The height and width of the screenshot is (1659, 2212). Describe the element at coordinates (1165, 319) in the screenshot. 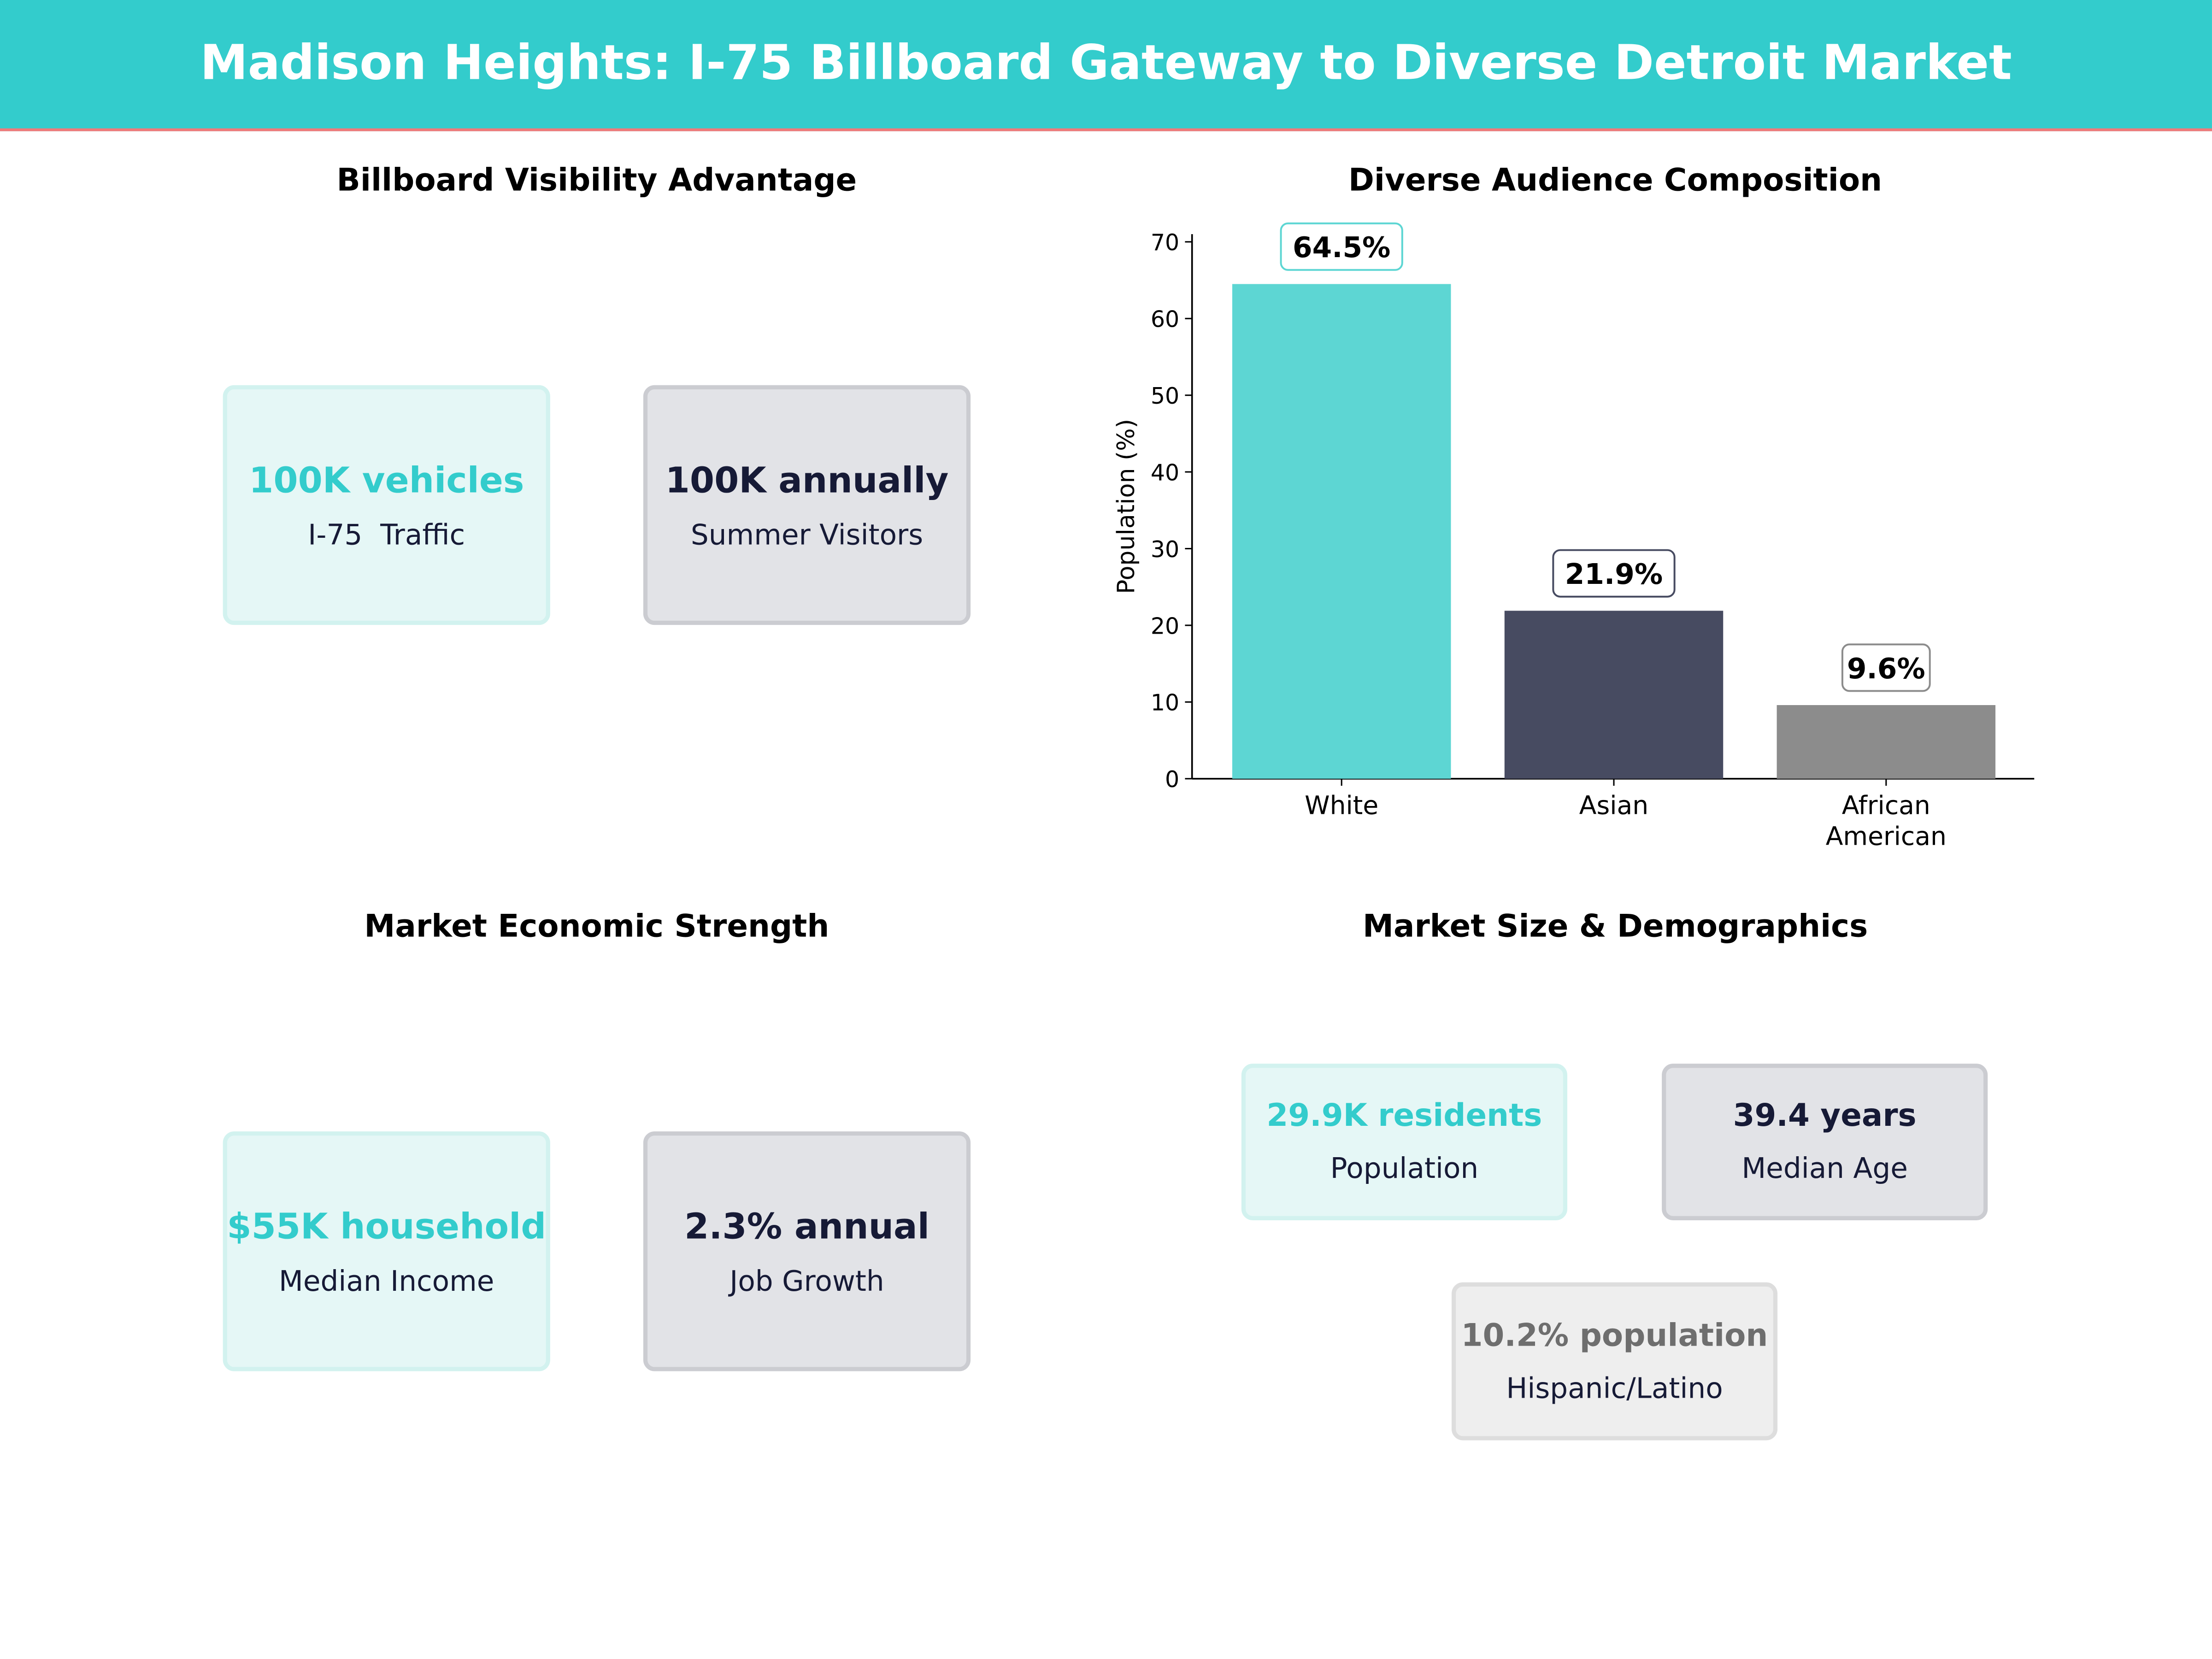

I see `y-tick-label: 60` at that location.